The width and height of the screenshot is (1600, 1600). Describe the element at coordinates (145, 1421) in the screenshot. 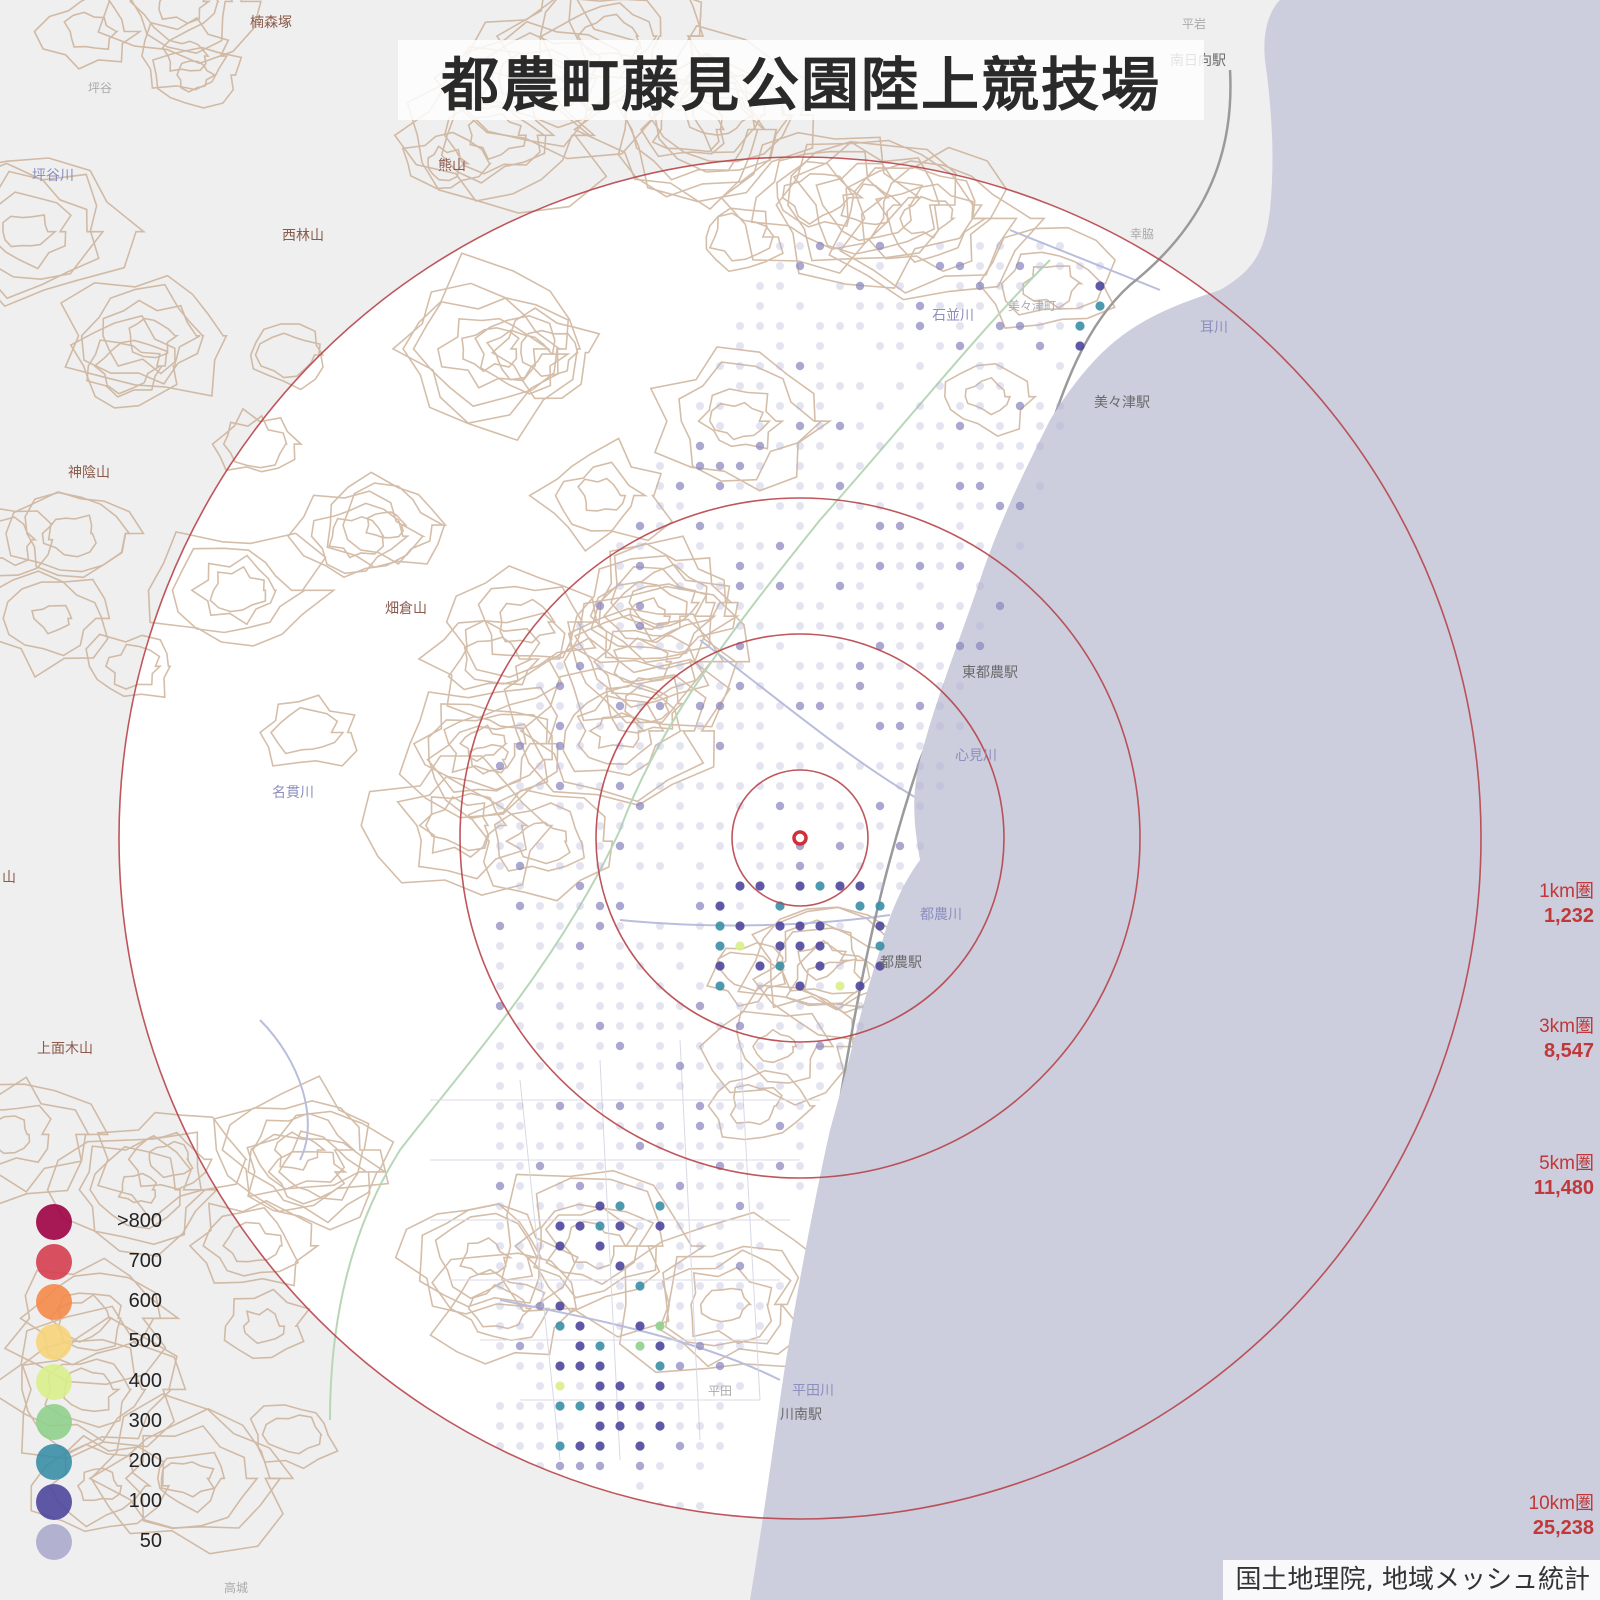

I see `legend-label: 300` at that location.